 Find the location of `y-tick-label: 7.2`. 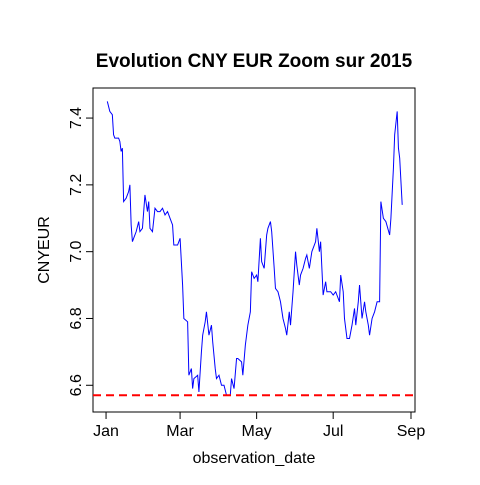

y-tick-label: 7.2 is located at coordinates (76, 185).